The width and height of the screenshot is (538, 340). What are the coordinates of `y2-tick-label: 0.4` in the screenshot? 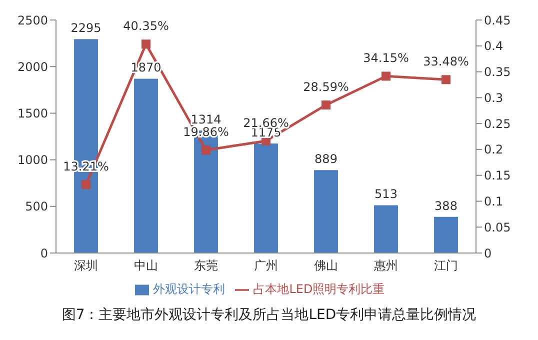 It's located at (494, 46).